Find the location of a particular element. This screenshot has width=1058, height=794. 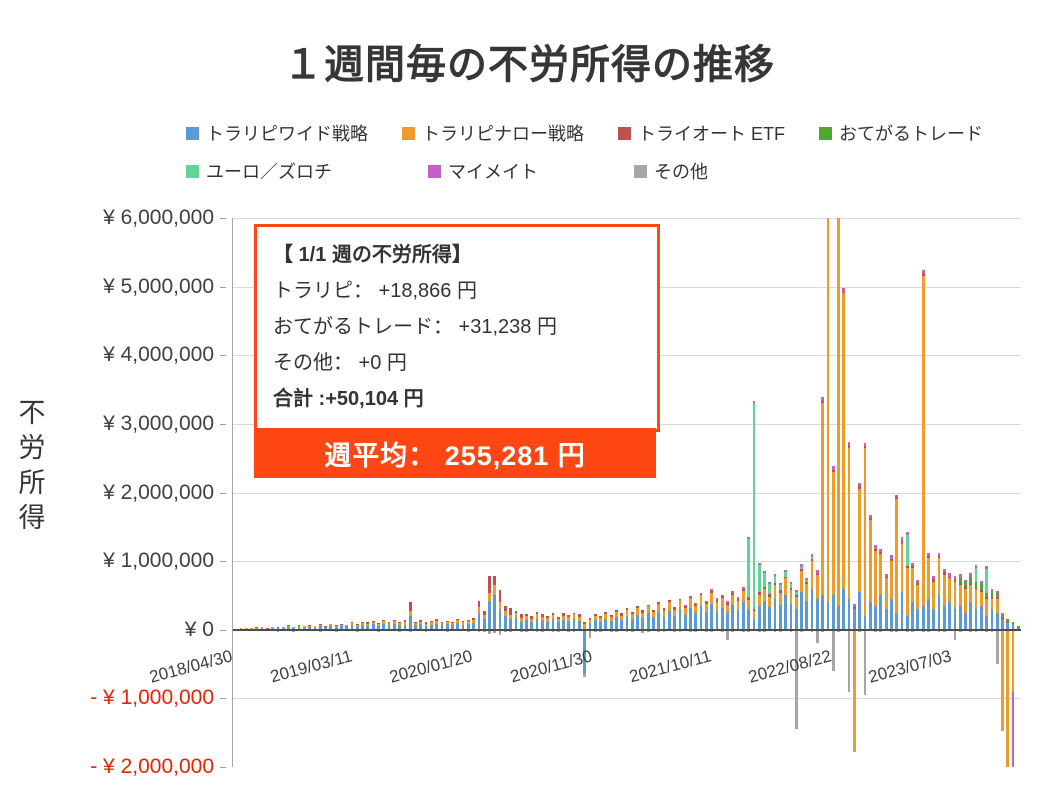

legend-label: マイメイト is located at coordinates (493, 172).